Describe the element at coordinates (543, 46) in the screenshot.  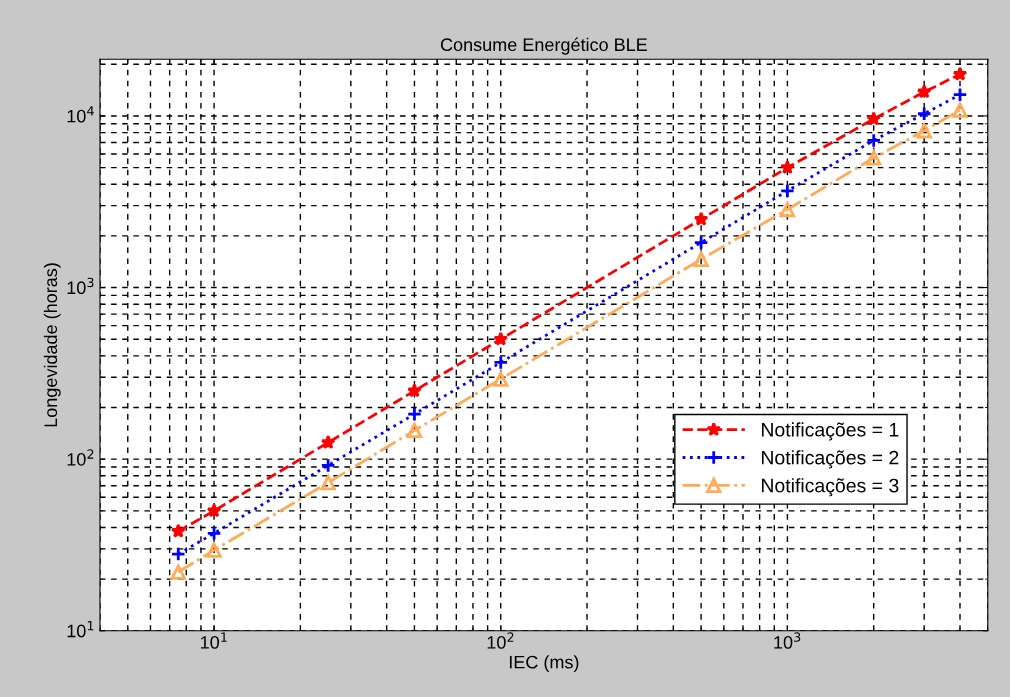
I see `chart-title: Consume Energético BLE` at that location.